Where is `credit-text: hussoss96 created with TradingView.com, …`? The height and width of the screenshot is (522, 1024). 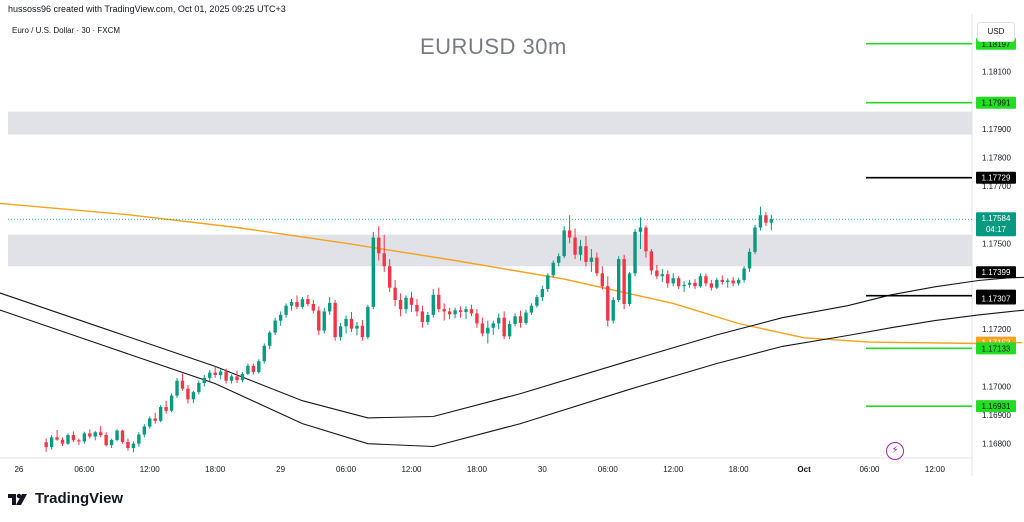 credit-text: hussoss96 created with TradingView.com, … is located at coordinates (147, 9).